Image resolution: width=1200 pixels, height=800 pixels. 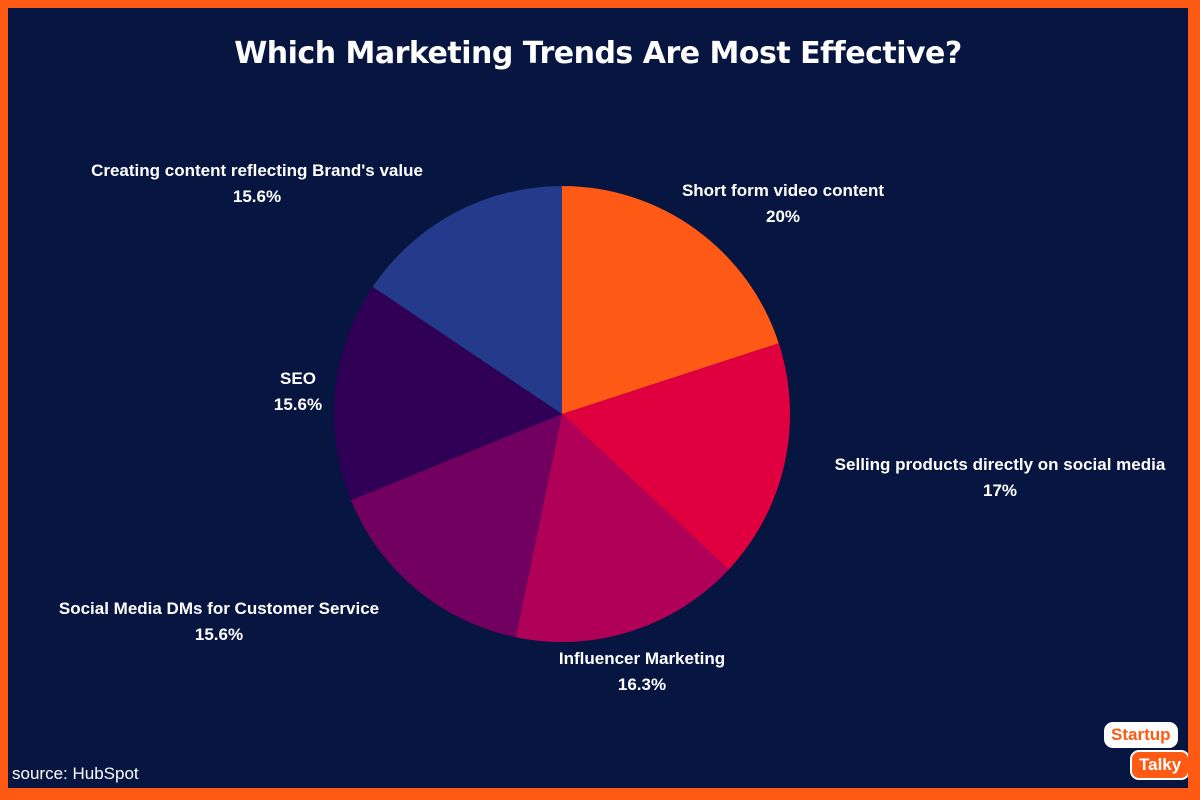 I want to click on slice-value-label: 17%, so click(x=1000, y=490).